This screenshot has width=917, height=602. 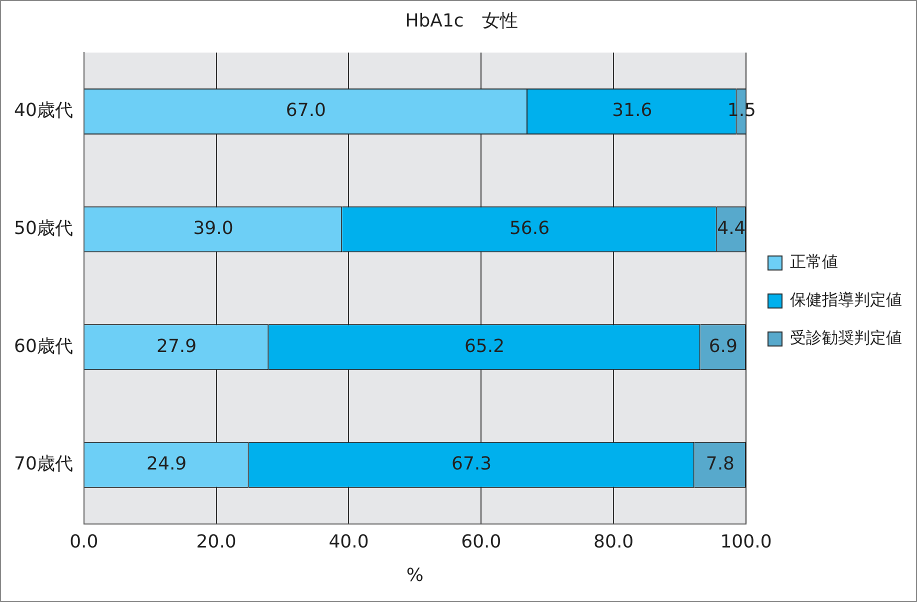 I want to click on data-label: 6.9, so click(x=723, y=346).